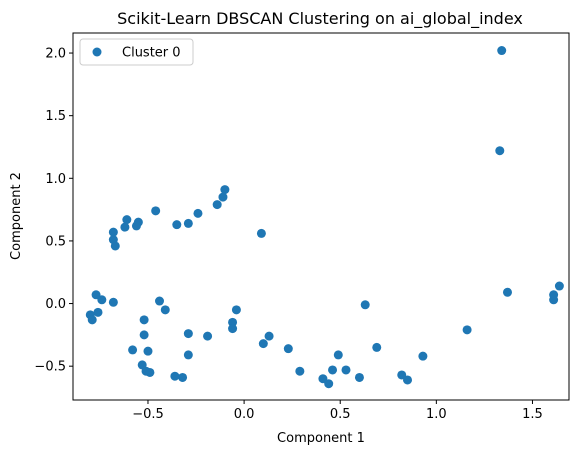 This screenshot has height=455, width=578. I want to click on legend-box, so click(136, 52).